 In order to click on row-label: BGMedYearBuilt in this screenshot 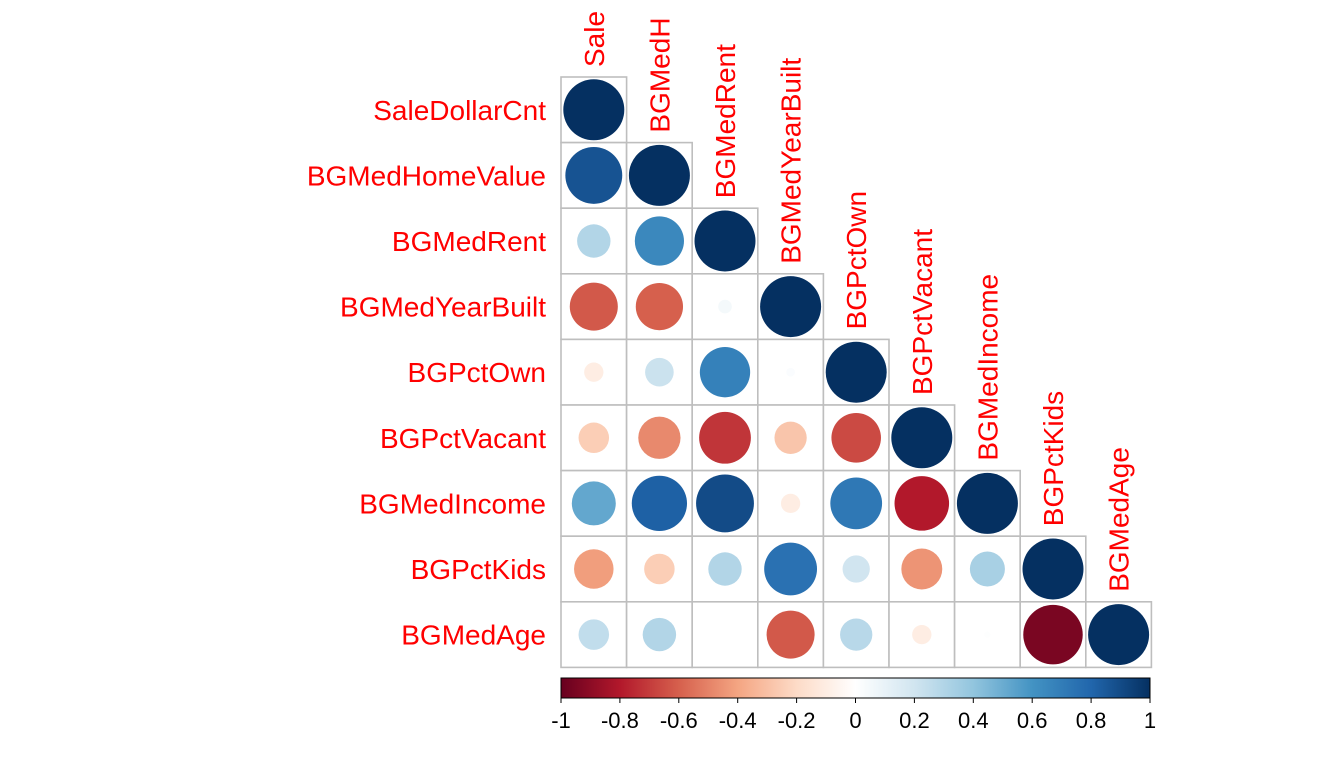, I will do `click(443, 307)`.